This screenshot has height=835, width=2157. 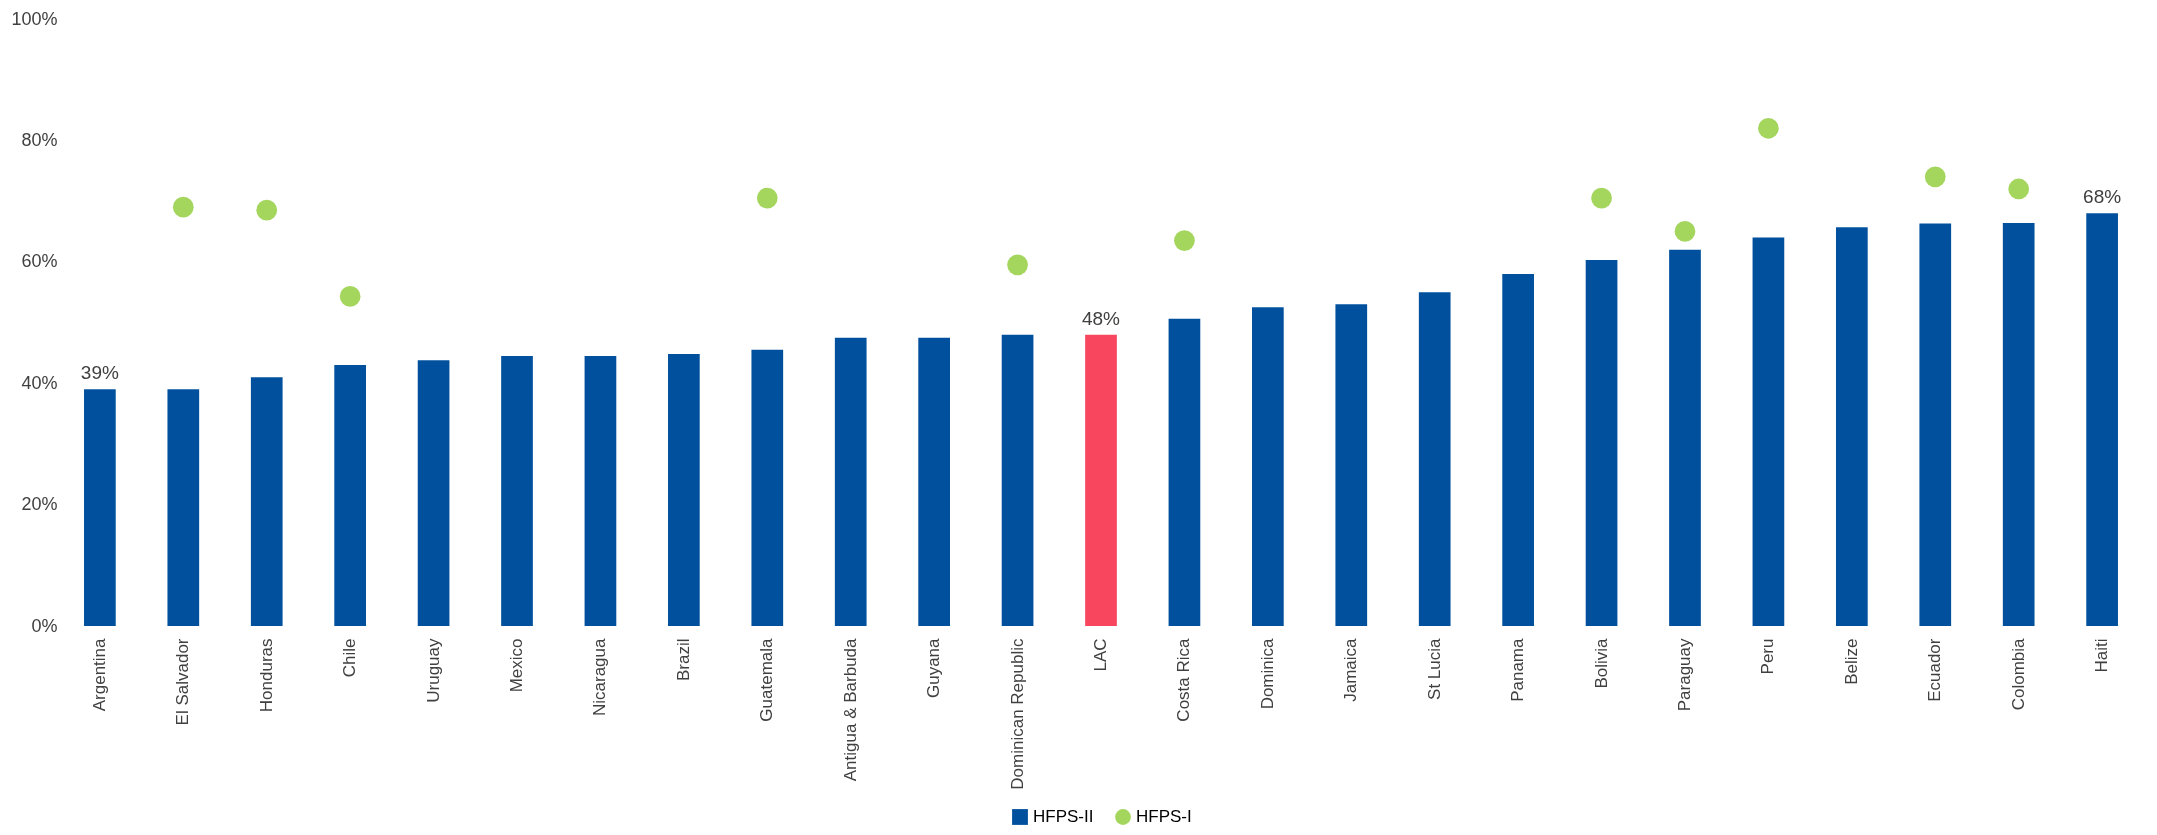 I want to click on x-tick-label: Uruguay, so click(x=433, y=670).